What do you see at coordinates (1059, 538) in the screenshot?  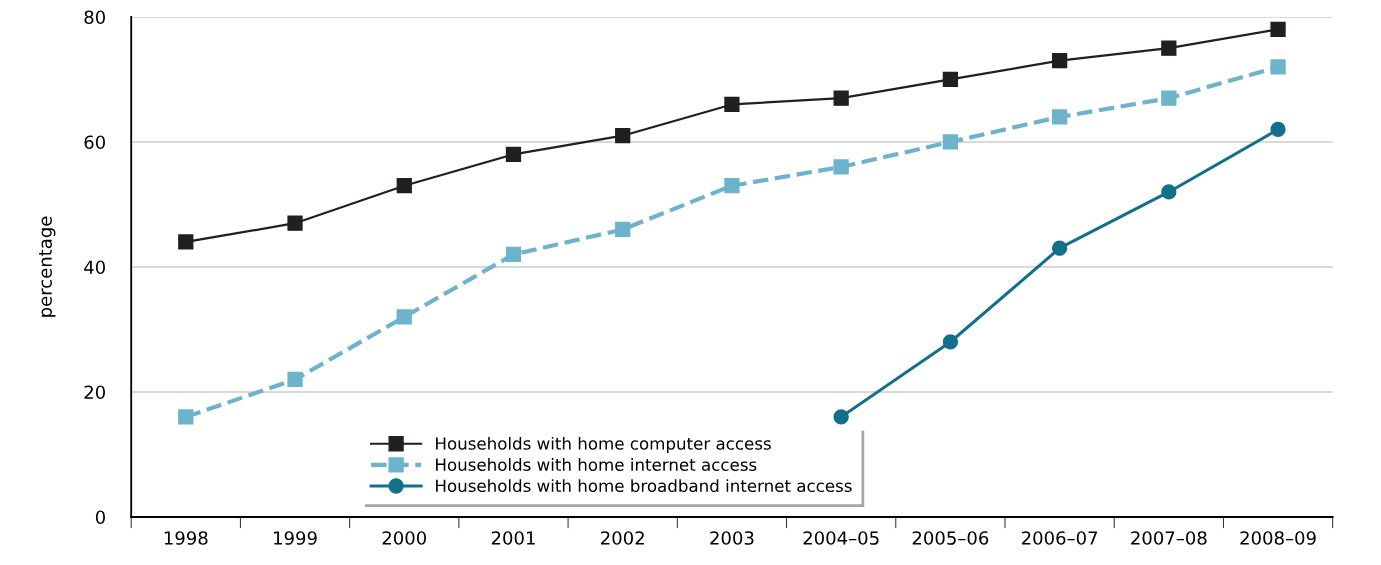 I see `x-tick-label: 2006–07` at bounding box center [1059, 538].